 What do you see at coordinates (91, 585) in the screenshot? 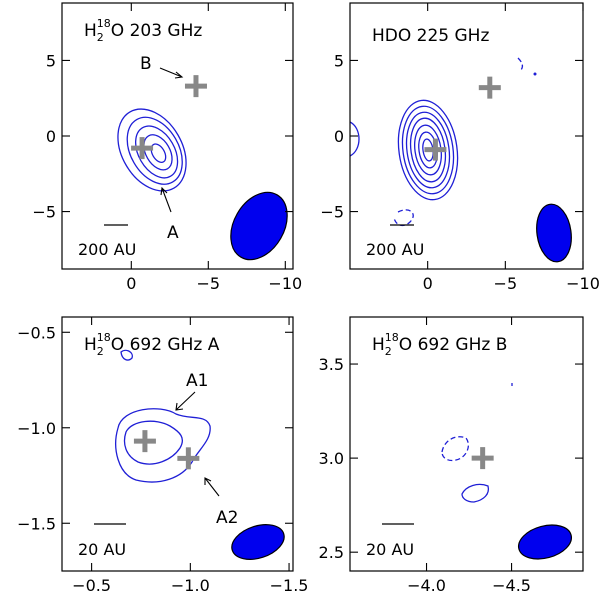
I see `x-tick-label: −0.5` at bounding box center [91, 585].